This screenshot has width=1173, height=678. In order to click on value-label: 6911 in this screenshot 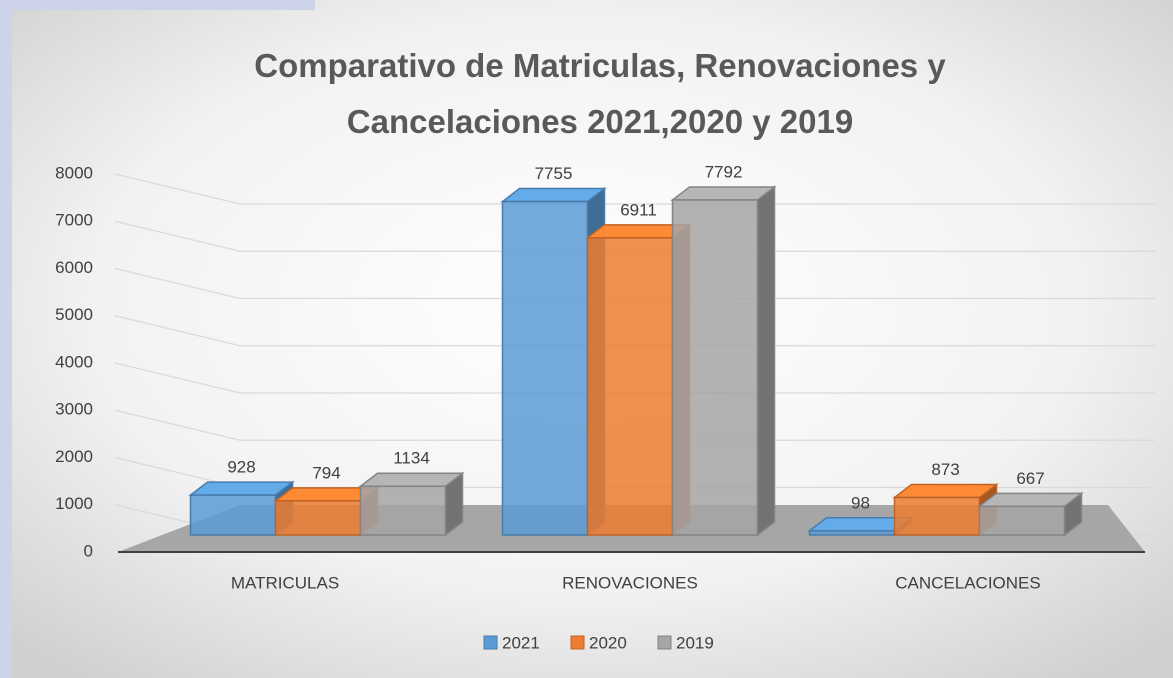, I will do `click(638, 209)`.